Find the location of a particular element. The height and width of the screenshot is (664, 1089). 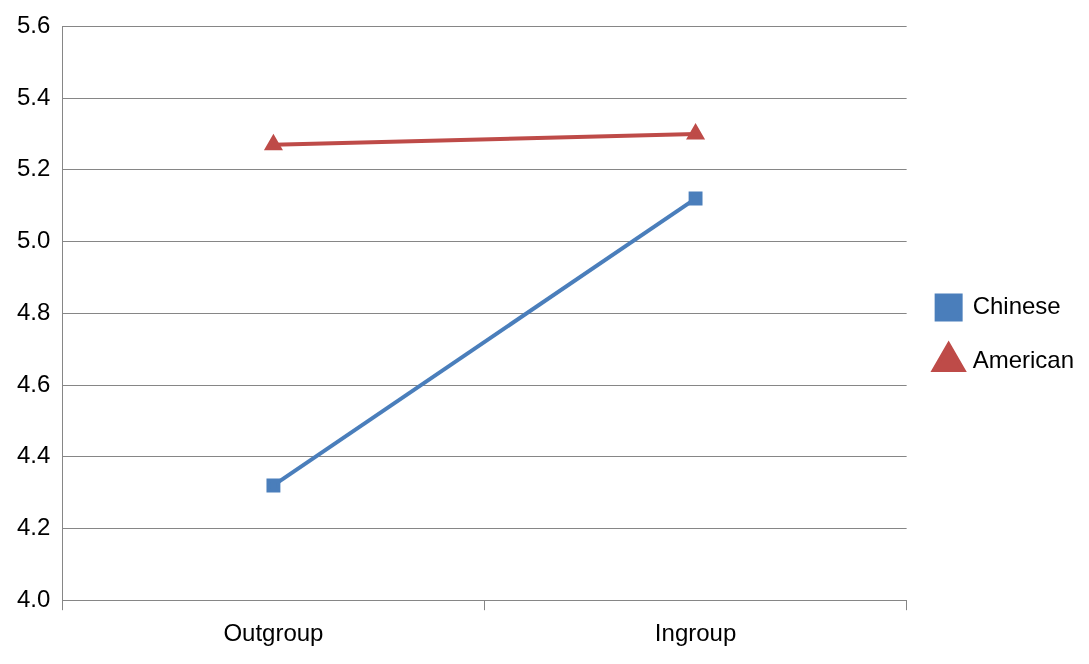

legend-label: Chinese is located at coordinates (1016, 306).